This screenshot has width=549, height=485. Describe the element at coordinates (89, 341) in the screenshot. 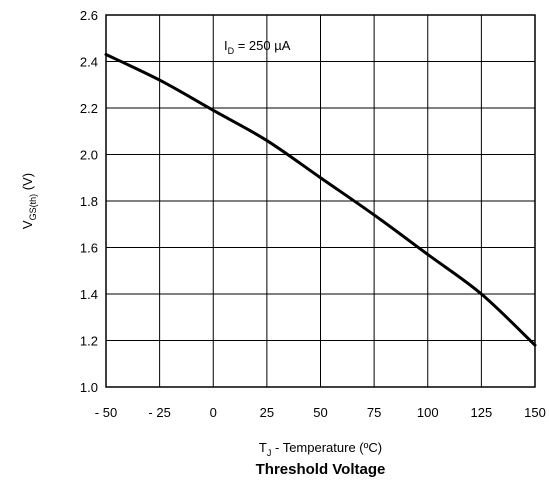

I see `y-tick-label: 1.2` at that location.